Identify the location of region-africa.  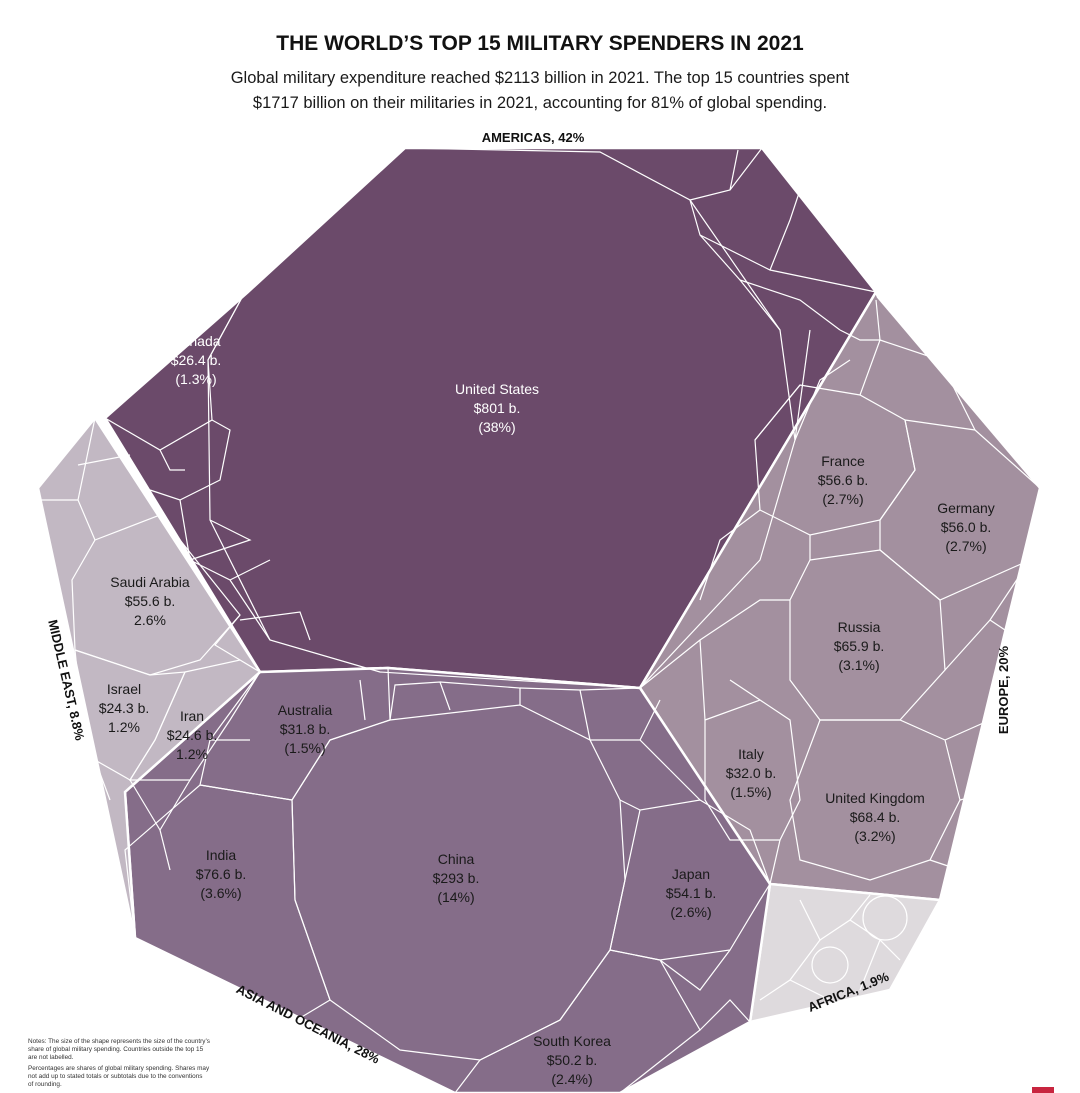
(845, 953).